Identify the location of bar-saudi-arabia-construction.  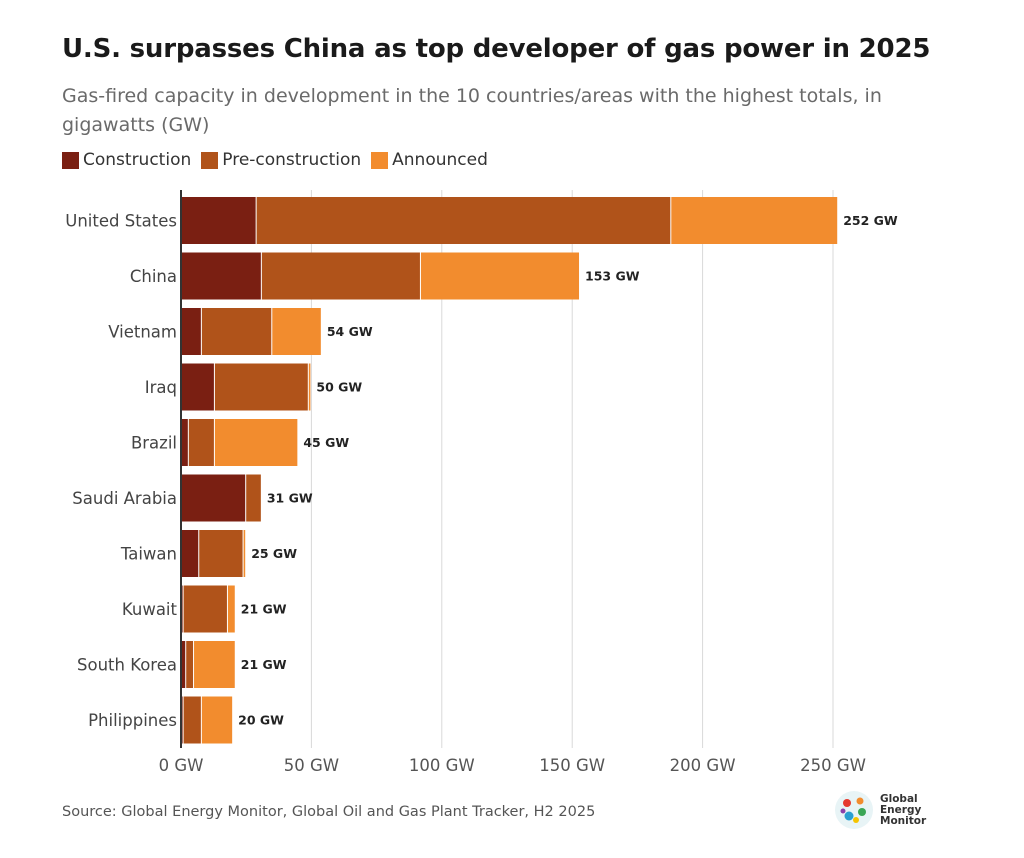
(213, 498).